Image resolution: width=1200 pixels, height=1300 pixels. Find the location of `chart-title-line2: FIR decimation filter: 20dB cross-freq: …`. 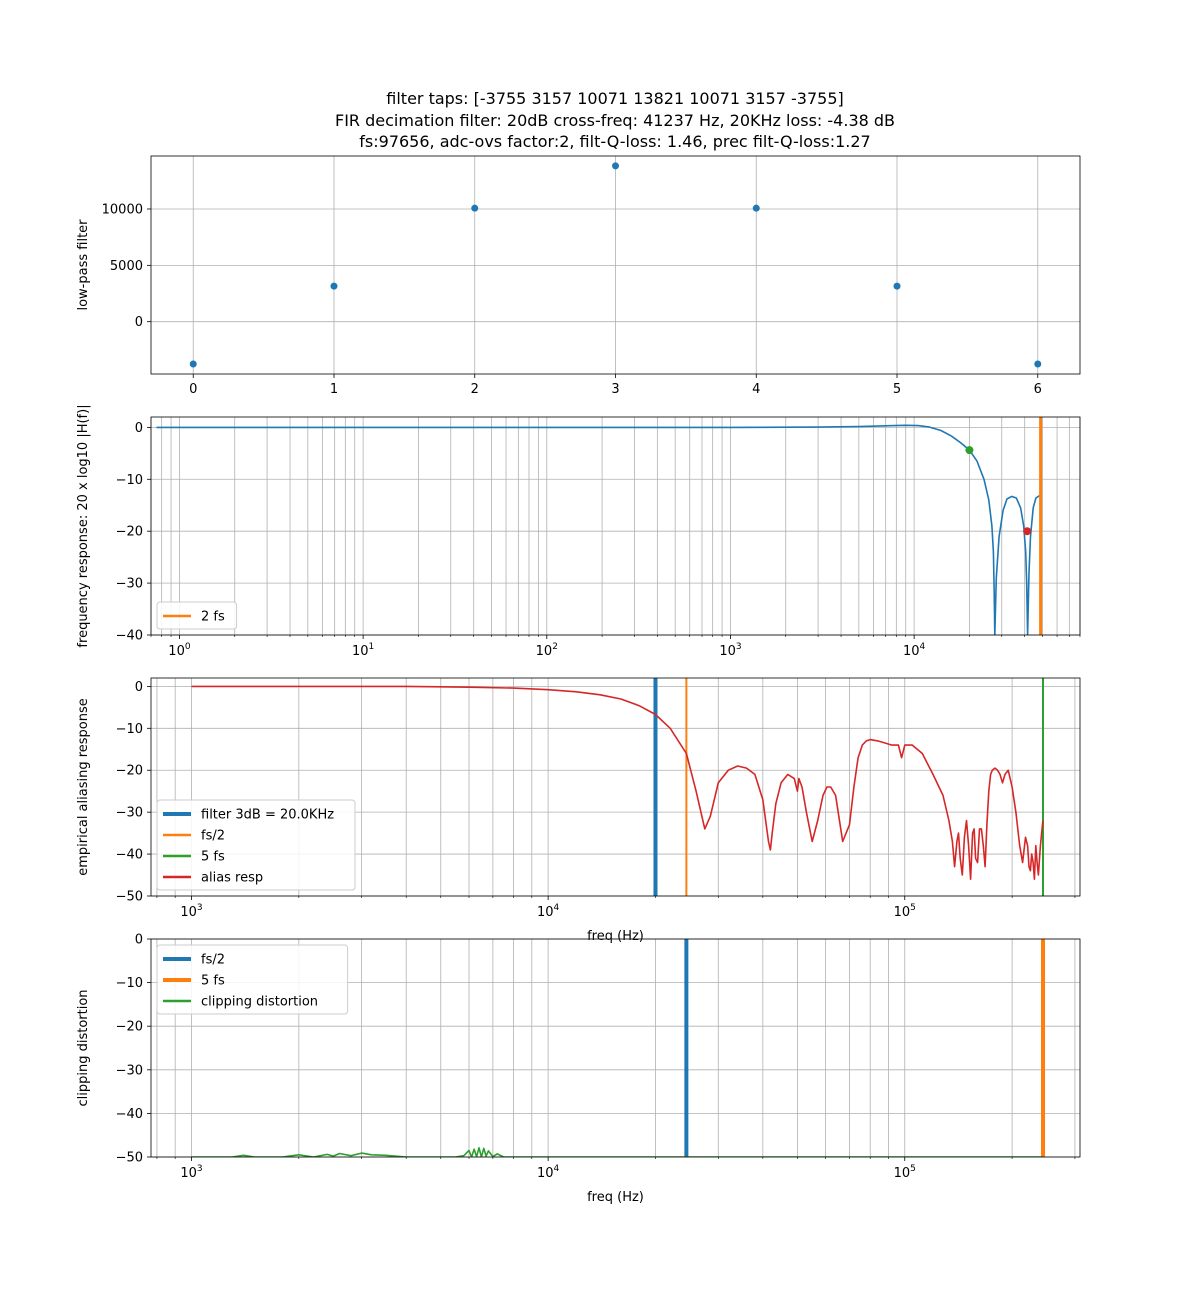

chart-title-line2: FIR decimation filter: 20dB cross-freq: … is located at coordinates (615, 120).